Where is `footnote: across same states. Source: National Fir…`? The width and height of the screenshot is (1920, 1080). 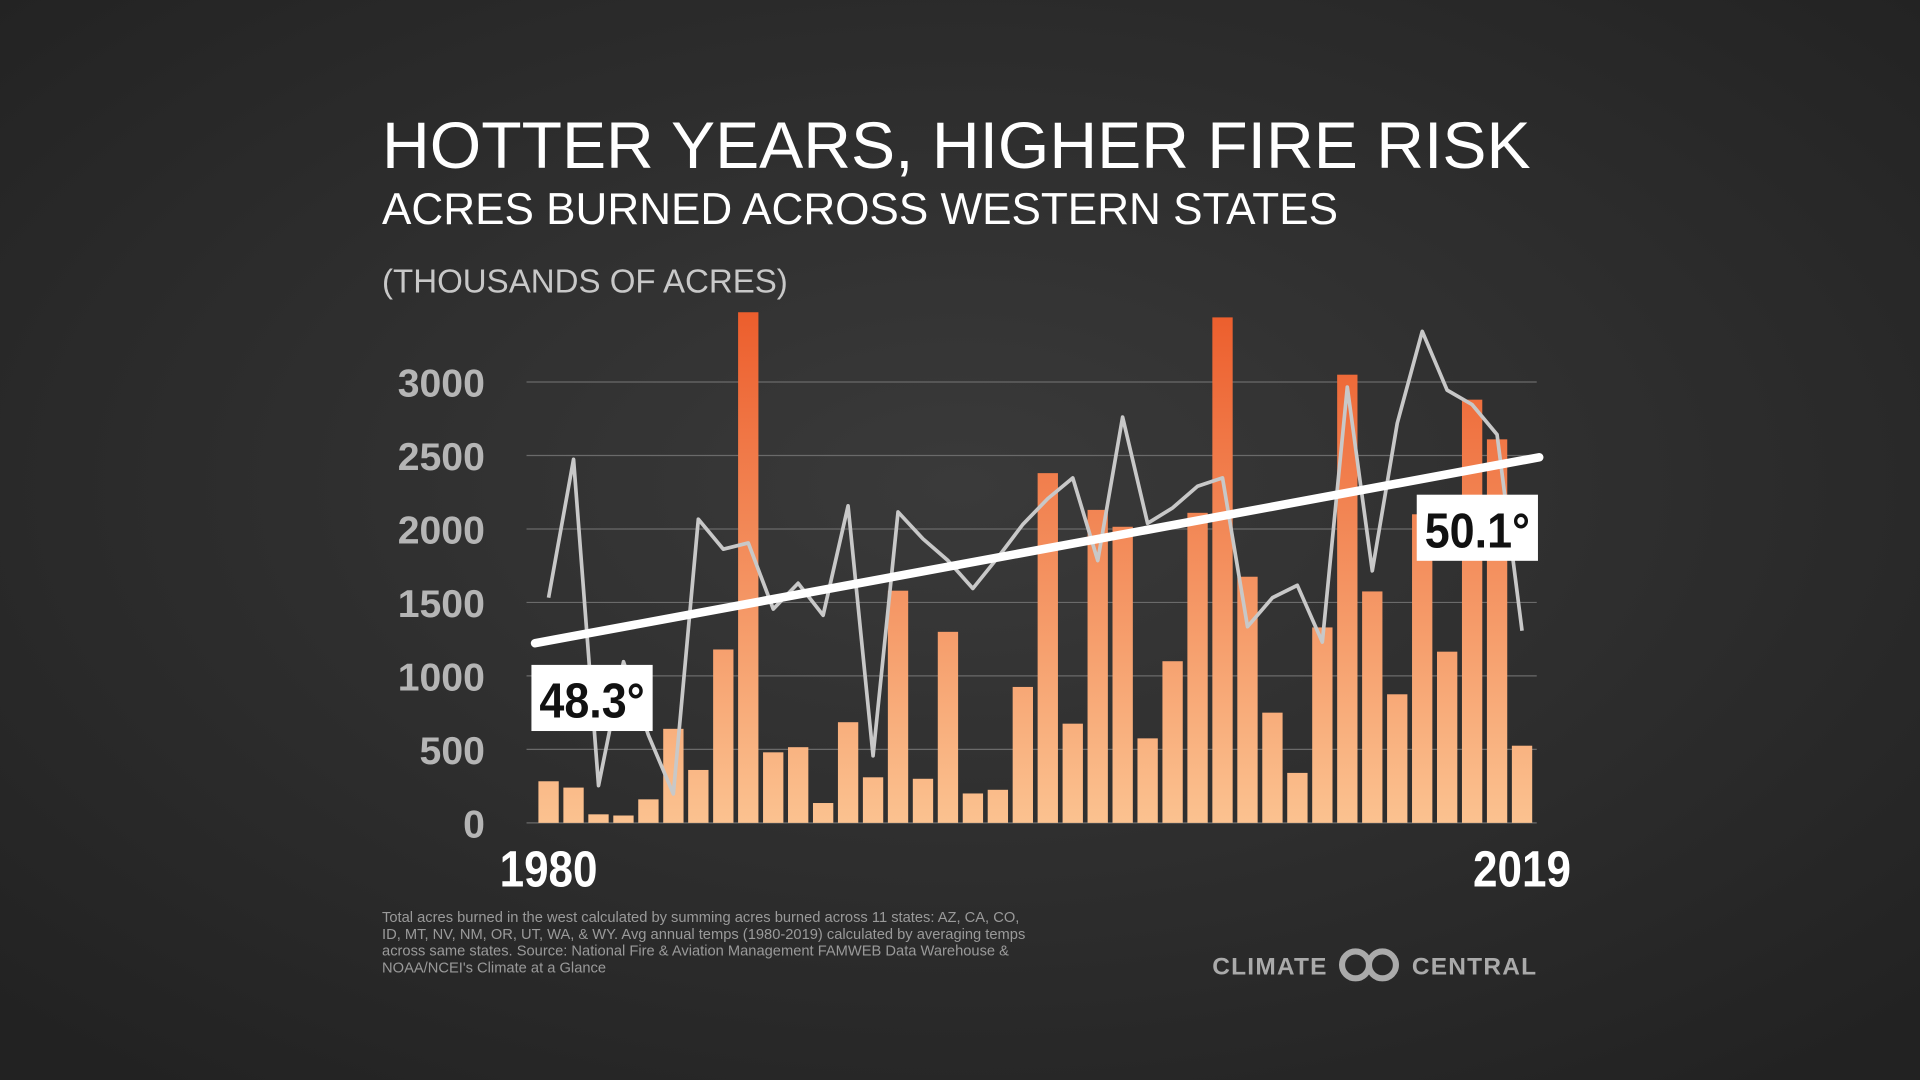
footnote: across same states. Source: National Fir… is located at coordinates (695, 952).